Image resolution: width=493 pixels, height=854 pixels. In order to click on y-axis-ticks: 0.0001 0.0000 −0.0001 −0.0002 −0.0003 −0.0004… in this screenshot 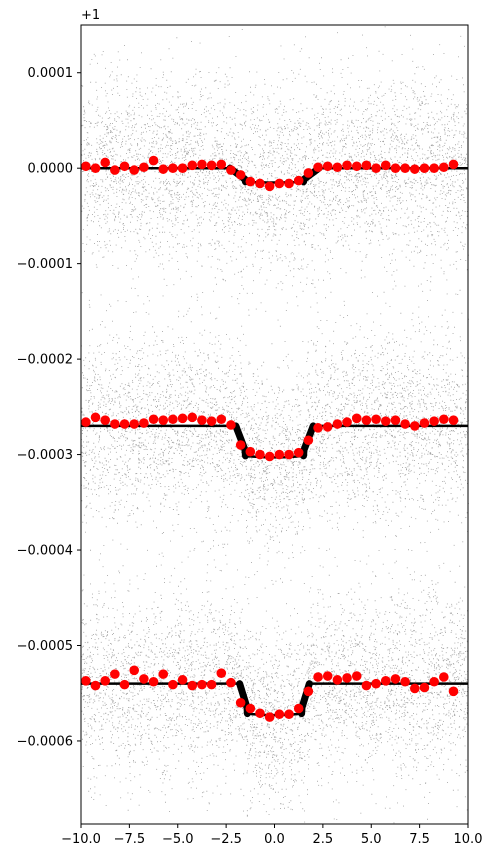, I will do `click(49, 407)`.